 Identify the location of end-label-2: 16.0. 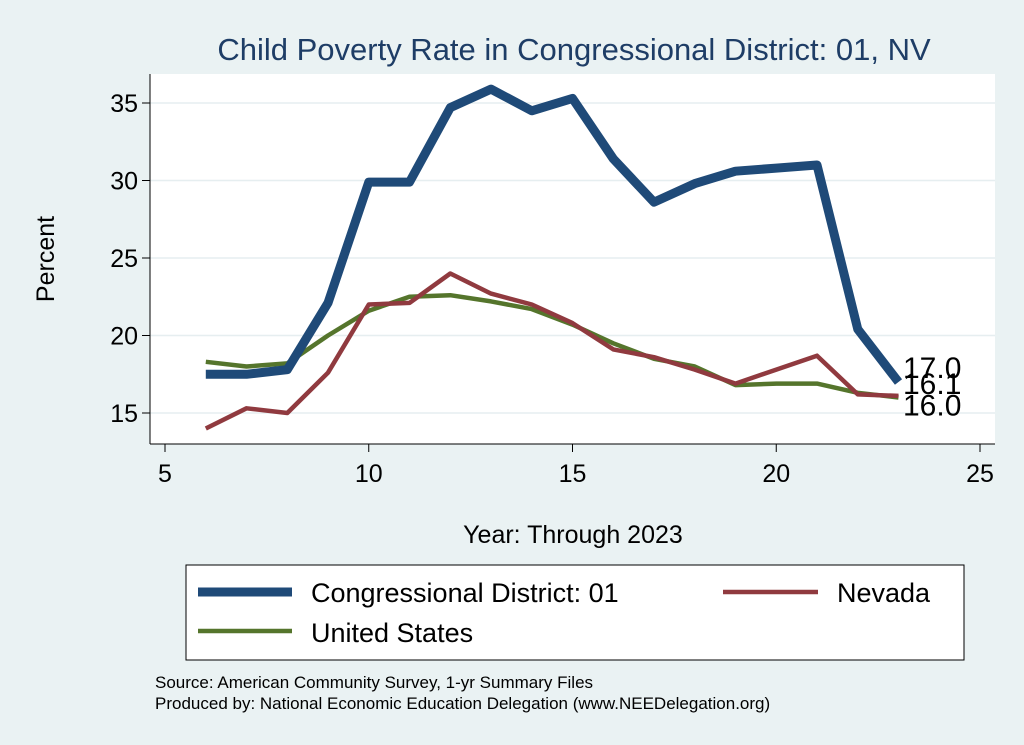
(932, 406).